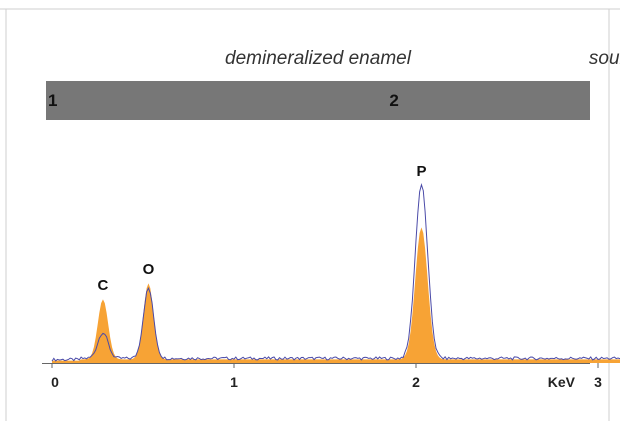  What do you see at coordinates (149, 269) in the screenshot?
I see `peak-label-o: O` at bounding box center [149, 269].